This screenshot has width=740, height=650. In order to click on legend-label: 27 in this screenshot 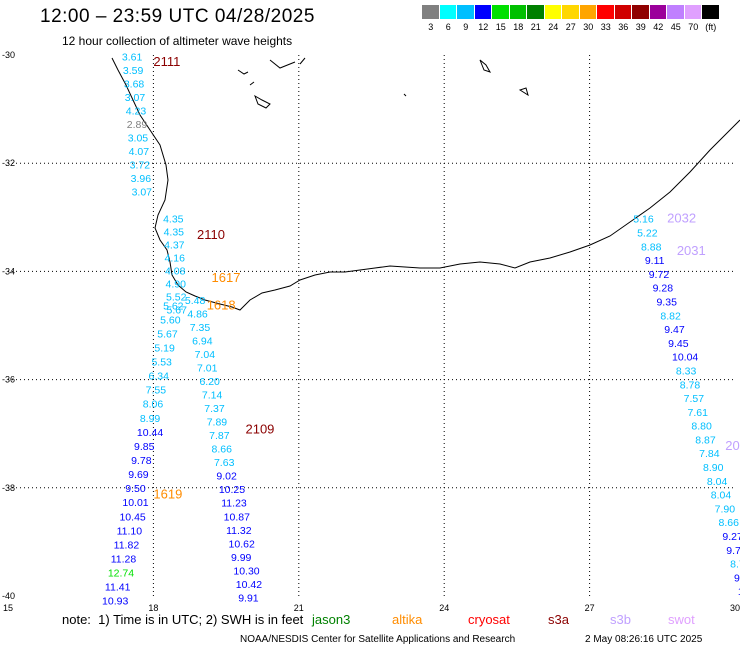, I will do `click(570, 27)`.